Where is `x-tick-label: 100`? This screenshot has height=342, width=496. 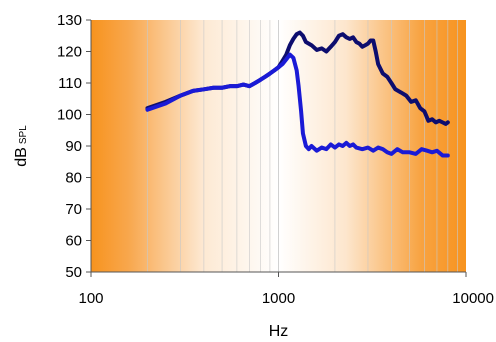 x-tick-label: 100 is located at coordinates (90, 298).